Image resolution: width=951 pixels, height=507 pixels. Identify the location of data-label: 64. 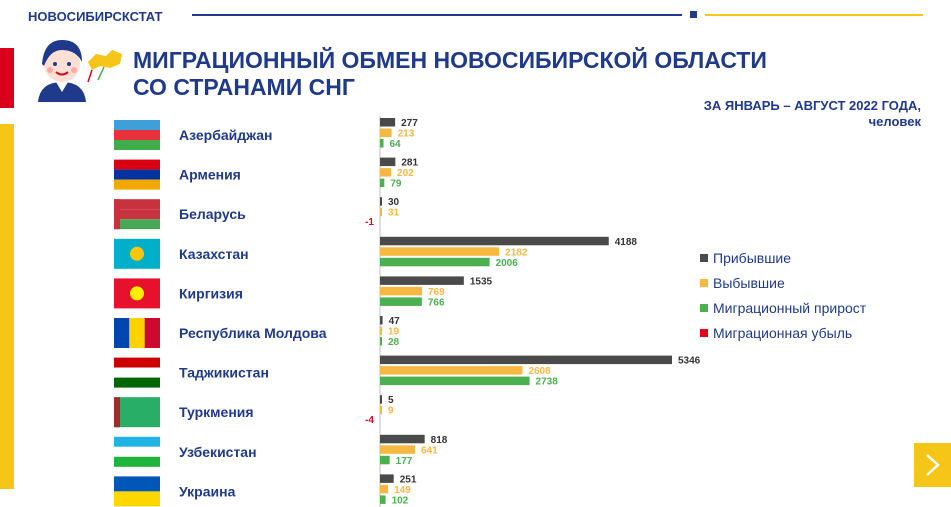
(395, 144).